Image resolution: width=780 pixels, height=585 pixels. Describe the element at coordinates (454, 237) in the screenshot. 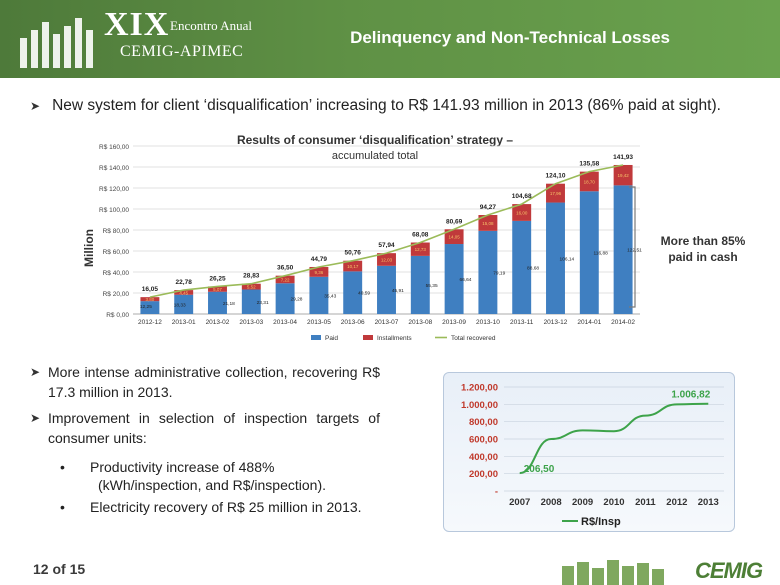

I see `installments-value-label: 14,05` at that location.